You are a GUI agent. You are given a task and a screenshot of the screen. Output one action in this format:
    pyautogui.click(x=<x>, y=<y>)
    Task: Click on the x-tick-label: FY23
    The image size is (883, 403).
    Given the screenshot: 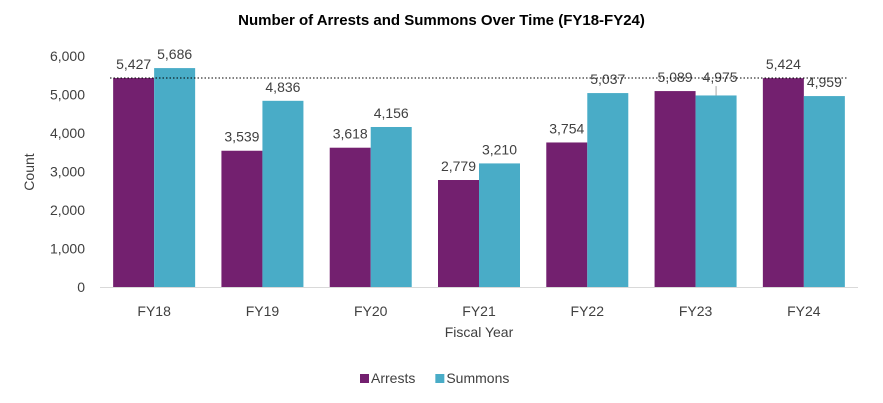 What is the action you would take?
    pyautogui.click(x=696, y=311)
    